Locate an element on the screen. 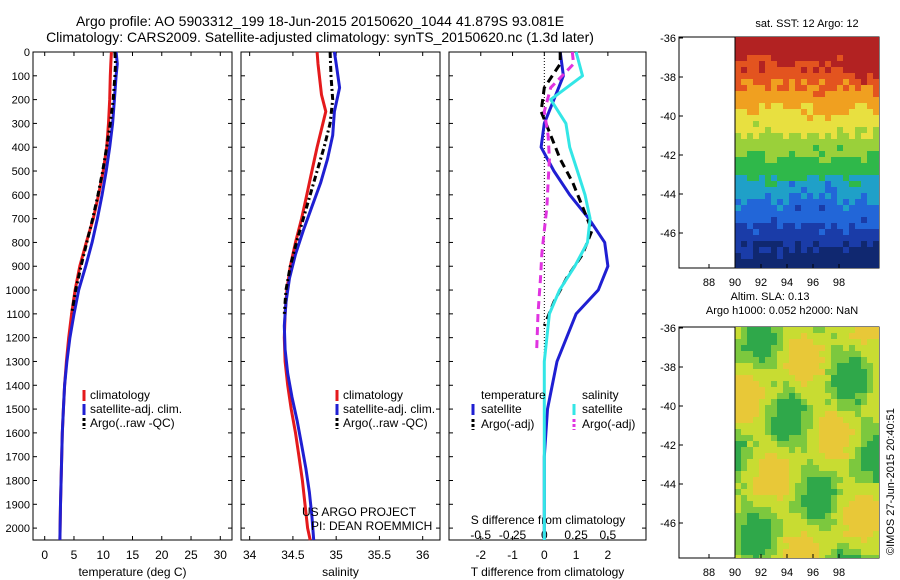 This screenshot has width=900, height=580. map-x-tick-label: 92 is located at coordinates (761, 283).